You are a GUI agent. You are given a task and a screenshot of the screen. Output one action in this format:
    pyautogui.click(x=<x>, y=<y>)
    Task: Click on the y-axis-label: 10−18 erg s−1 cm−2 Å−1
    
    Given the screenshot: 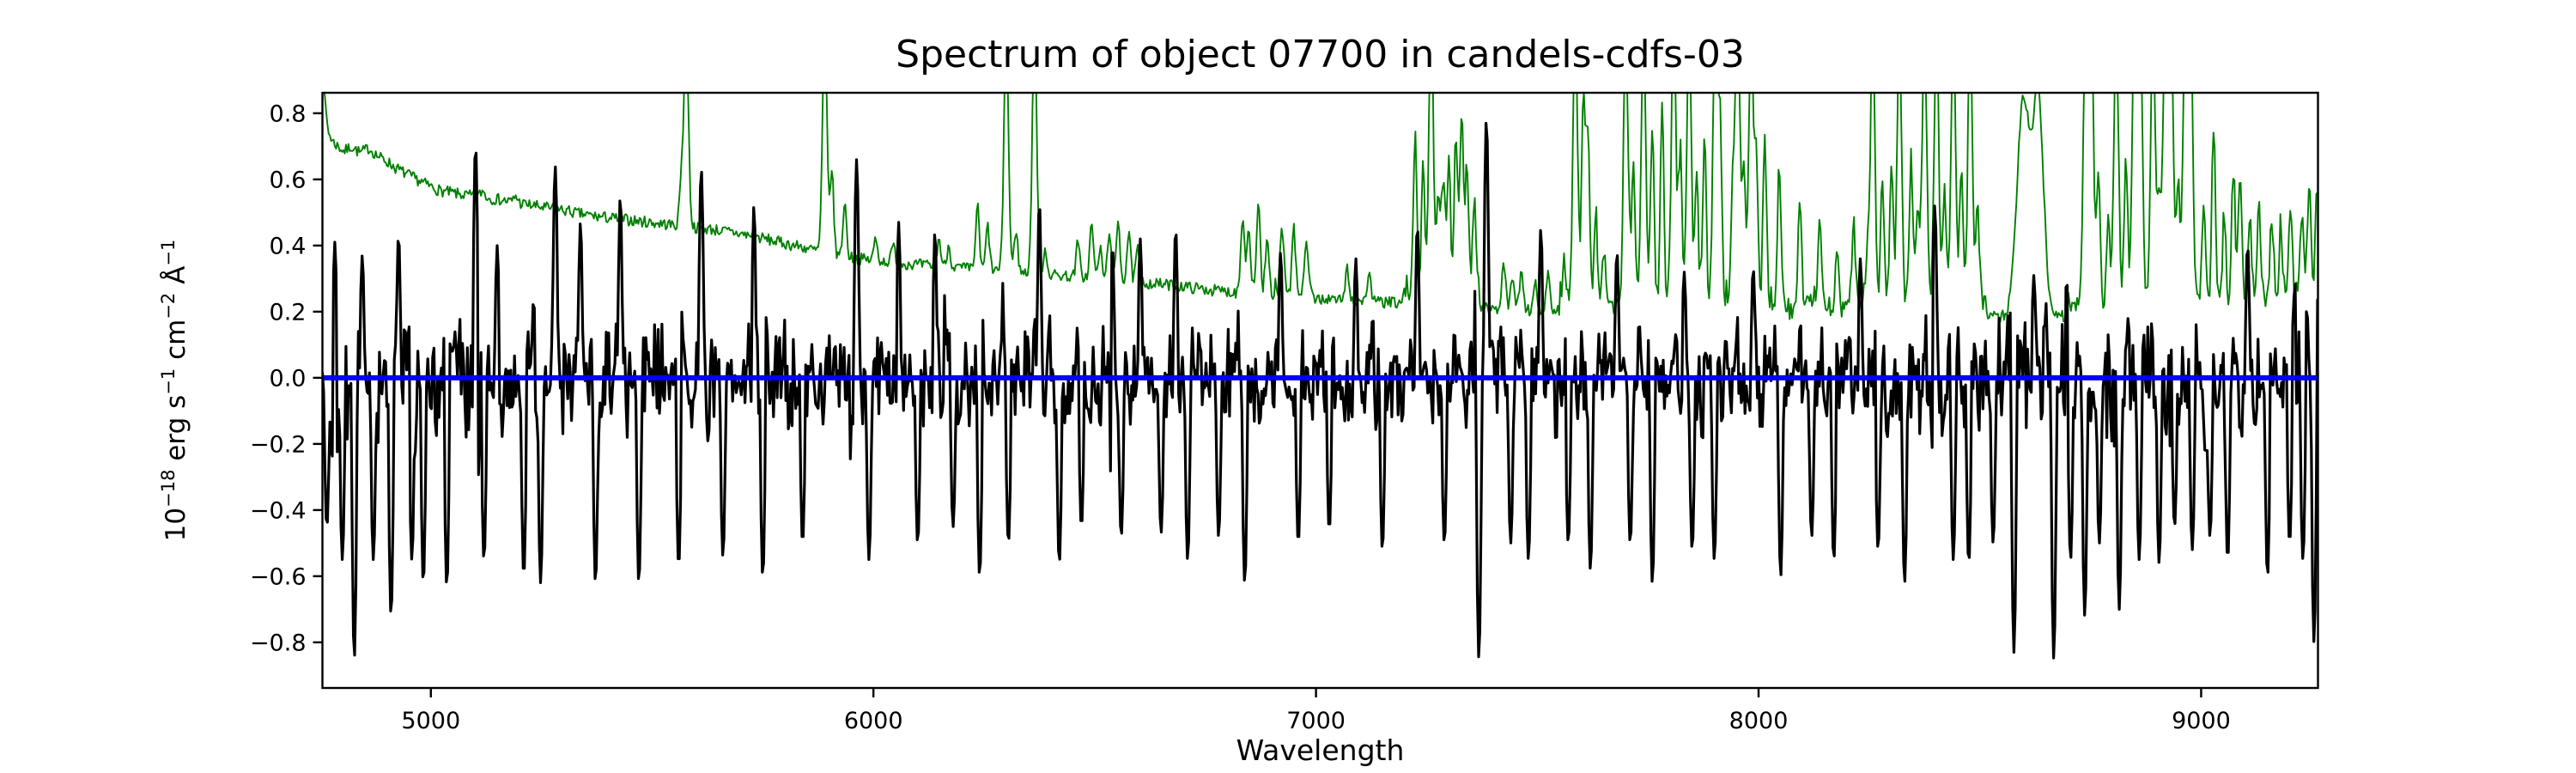 What is the action you would take?
    pyautogui.click(x=175, y=391)
    